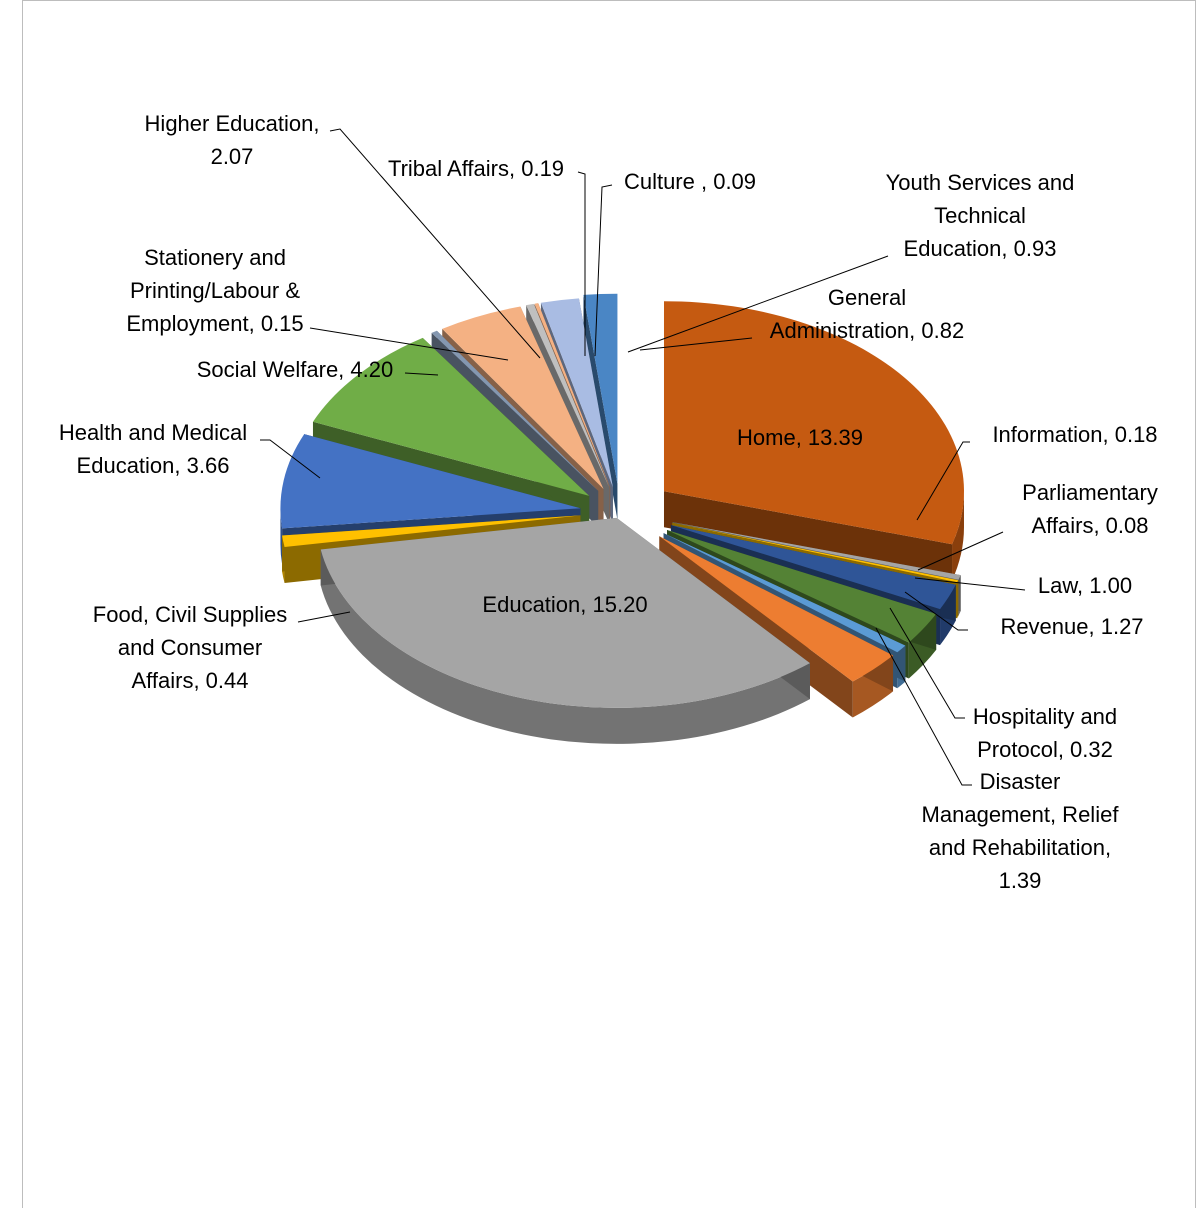 Image resolution: width=1197 pixels, height=1209 pixels. Describe the element at coordinates (232, 123) in the screenshot. I see `data-label-line: Higher Education,` at that location.